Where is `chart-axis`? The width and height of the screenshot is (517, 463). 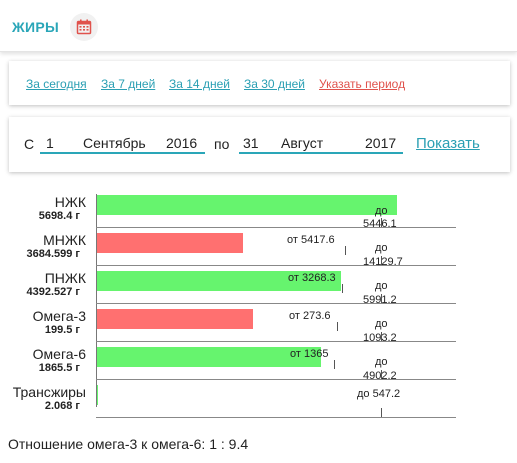
chart-axis is located at coordinates (96, 300).